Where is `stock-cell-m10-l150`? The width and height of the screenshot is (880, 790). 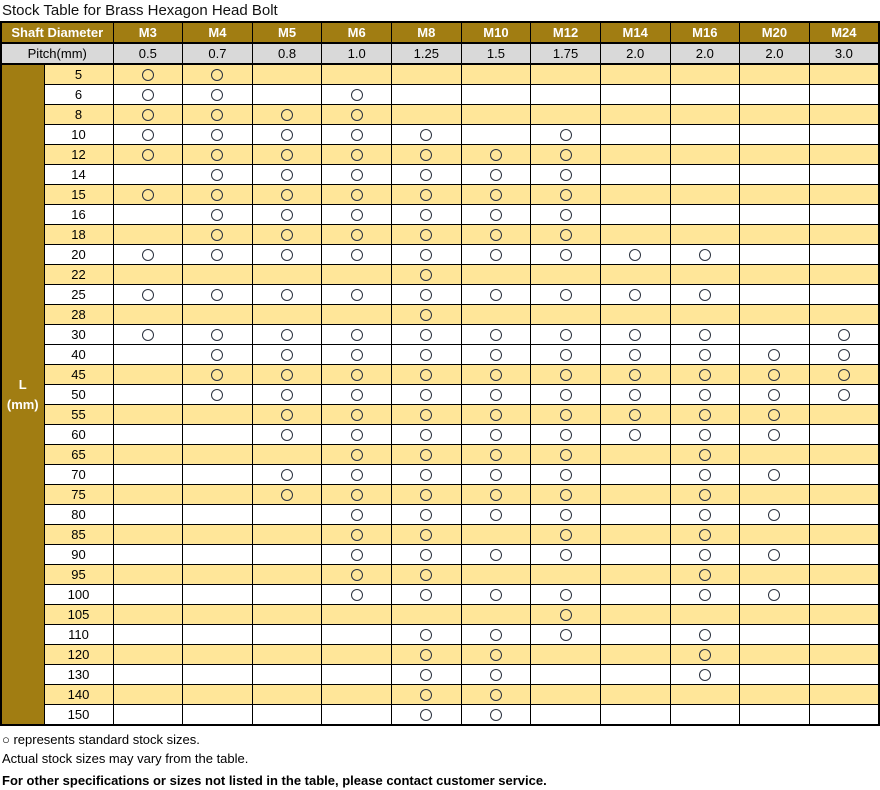 stock-cell-m10-l150 is located at coordinates (496, 715).